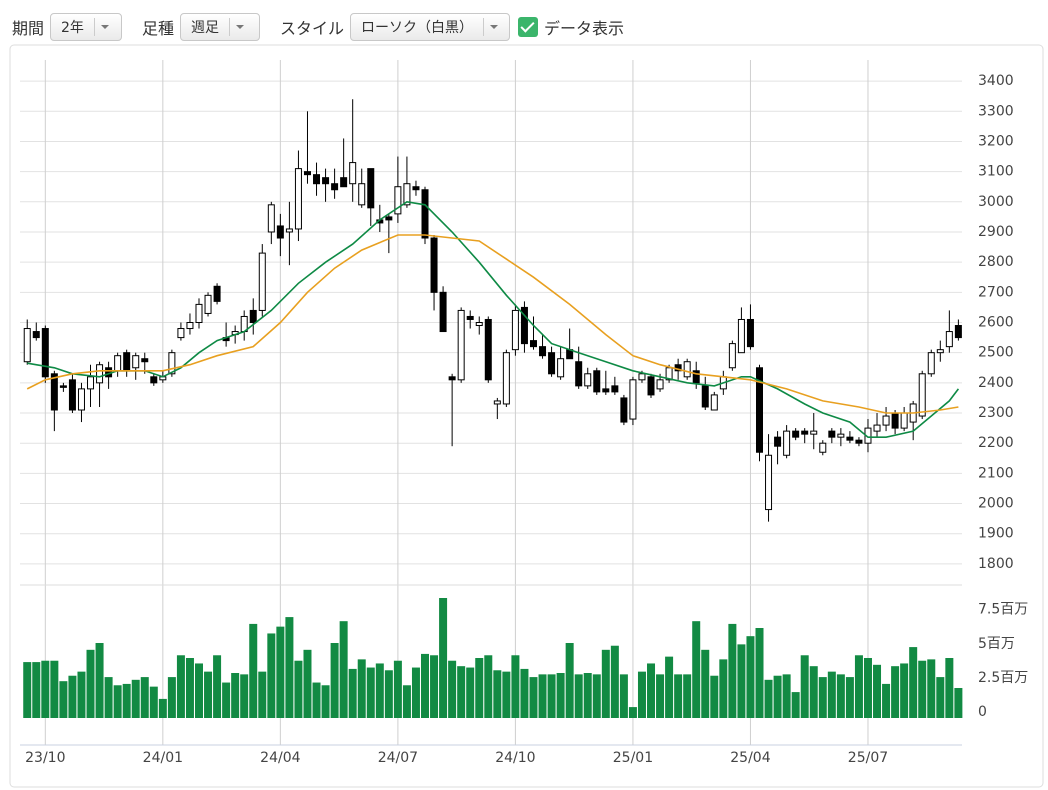  Describe the element at coordinates (220, 27) in the screenshot. I see `bar-type-dropdown: 週足` at that location.